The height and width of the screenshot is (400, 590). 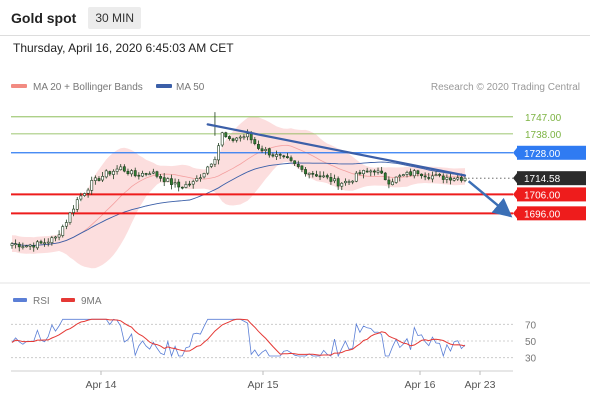 I want to click on time-axis-label: Apr 16, so click(x=420, y=385).